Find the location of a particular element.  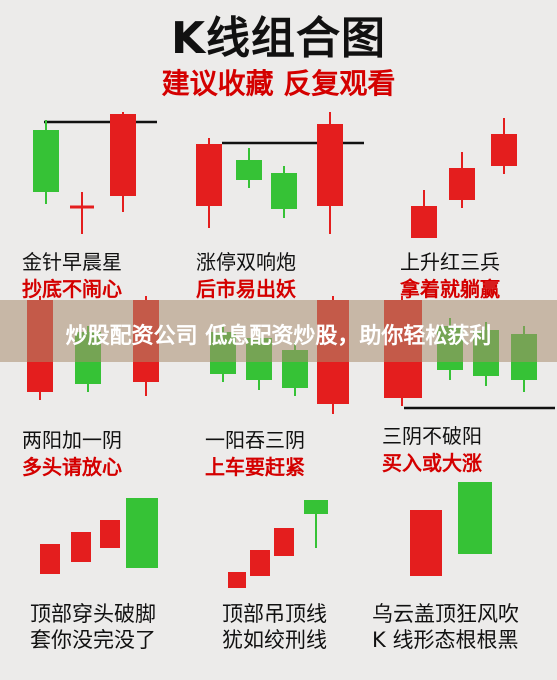

pattern-desc: 犹如绞刑线 is located at coordinates (274, 640).